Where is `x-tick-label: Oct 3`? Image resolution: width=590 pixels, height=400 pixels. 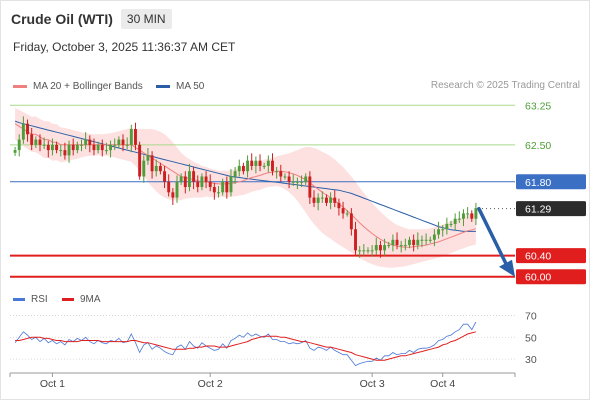
x-tick-label: Oct 3 is located at coordinates (372, 384).